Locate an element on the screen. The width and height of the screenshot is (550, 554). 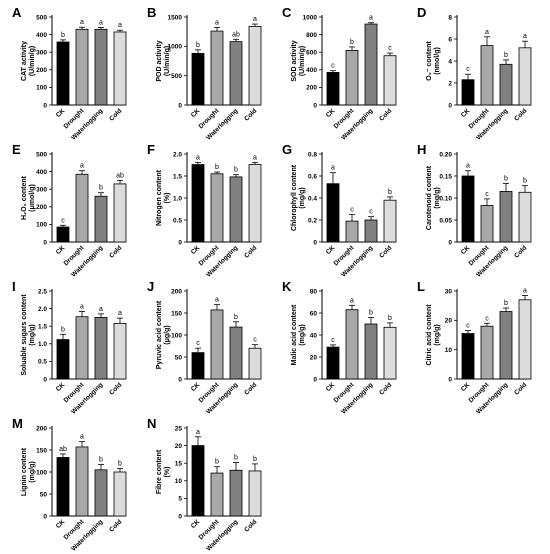
panel-label: N is located at coordinates (151, 423).